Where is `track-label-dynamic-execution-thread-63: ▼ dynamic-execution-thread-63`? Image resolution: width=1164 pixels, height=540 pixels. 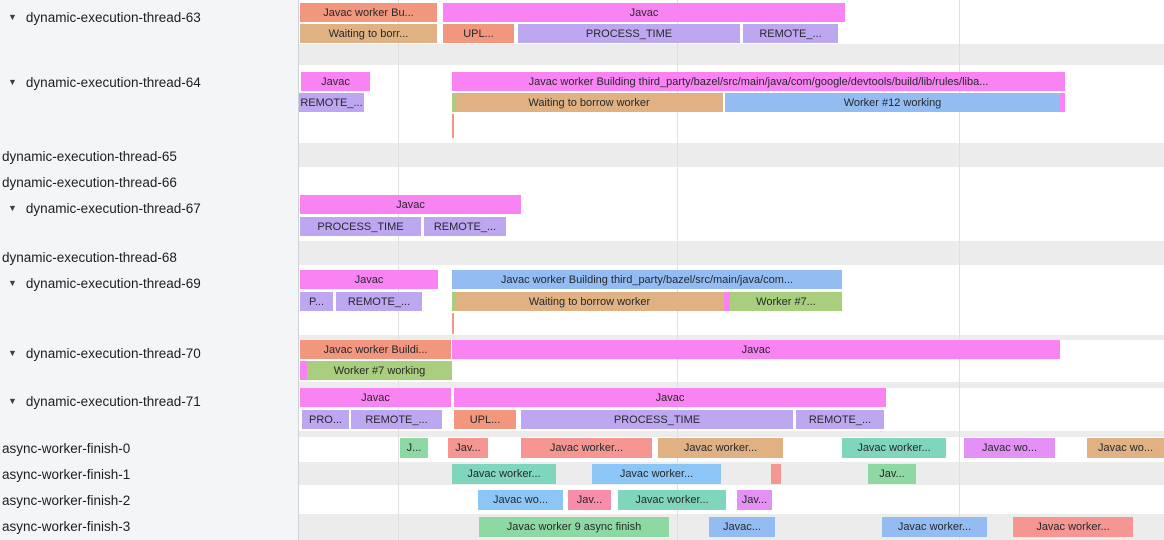 track-label-dynamic-execution-thread-63: ▼ dynamic-execution-thread-63 is located at coordinates (100, 17).